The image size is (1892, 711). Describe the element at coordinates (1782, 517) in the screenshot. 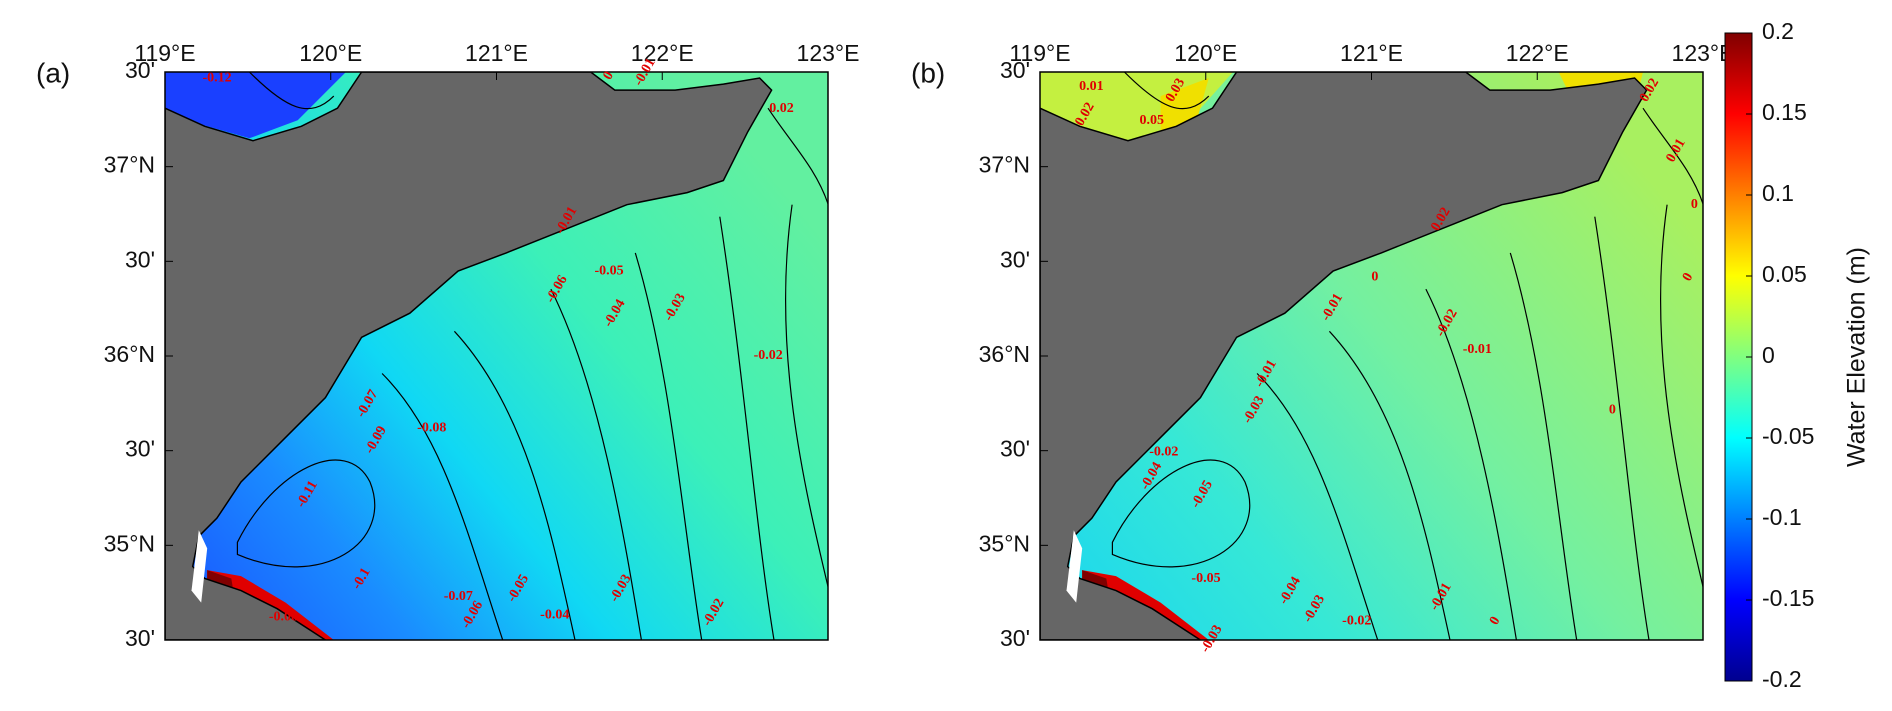

I see `colorbar-tick-label: -0.1` at that location.